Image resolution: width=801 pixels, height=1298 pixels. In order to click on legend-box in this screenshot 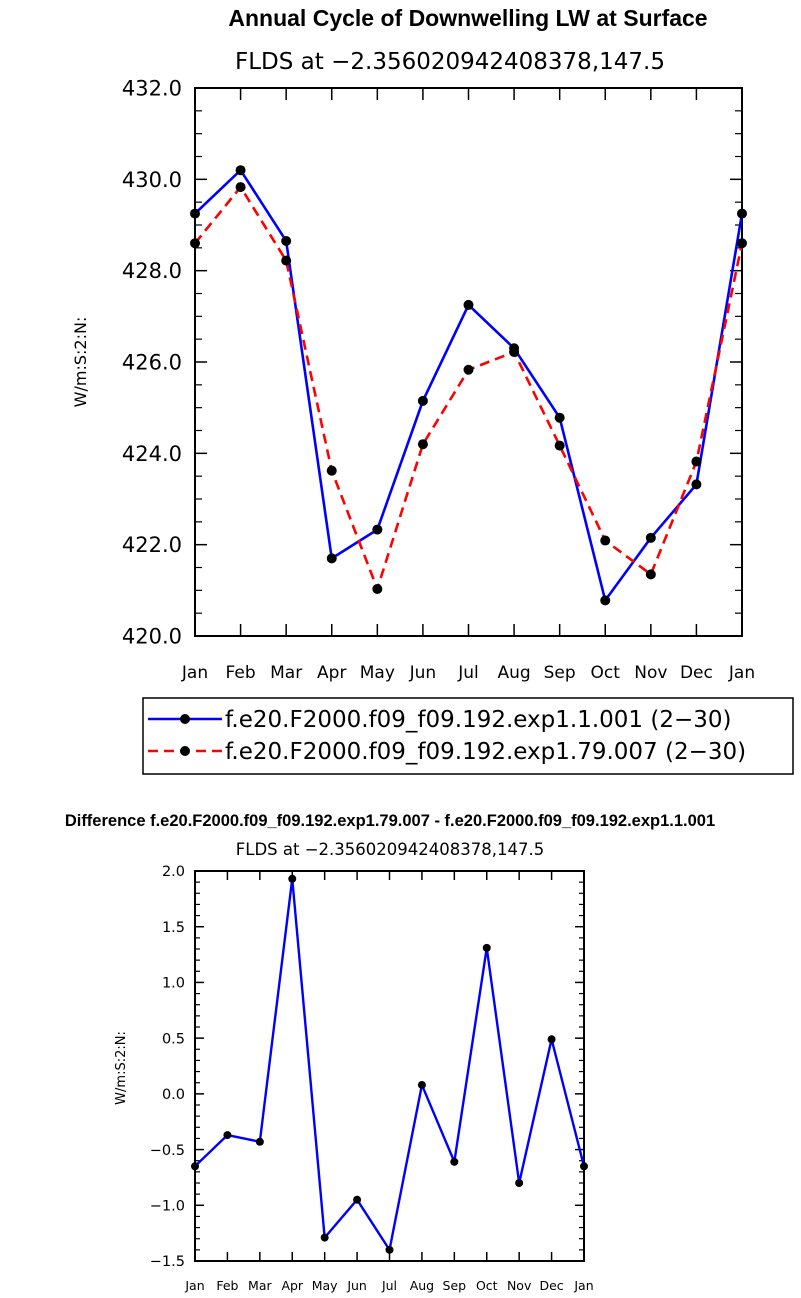, I will do `click(468, 736)`.